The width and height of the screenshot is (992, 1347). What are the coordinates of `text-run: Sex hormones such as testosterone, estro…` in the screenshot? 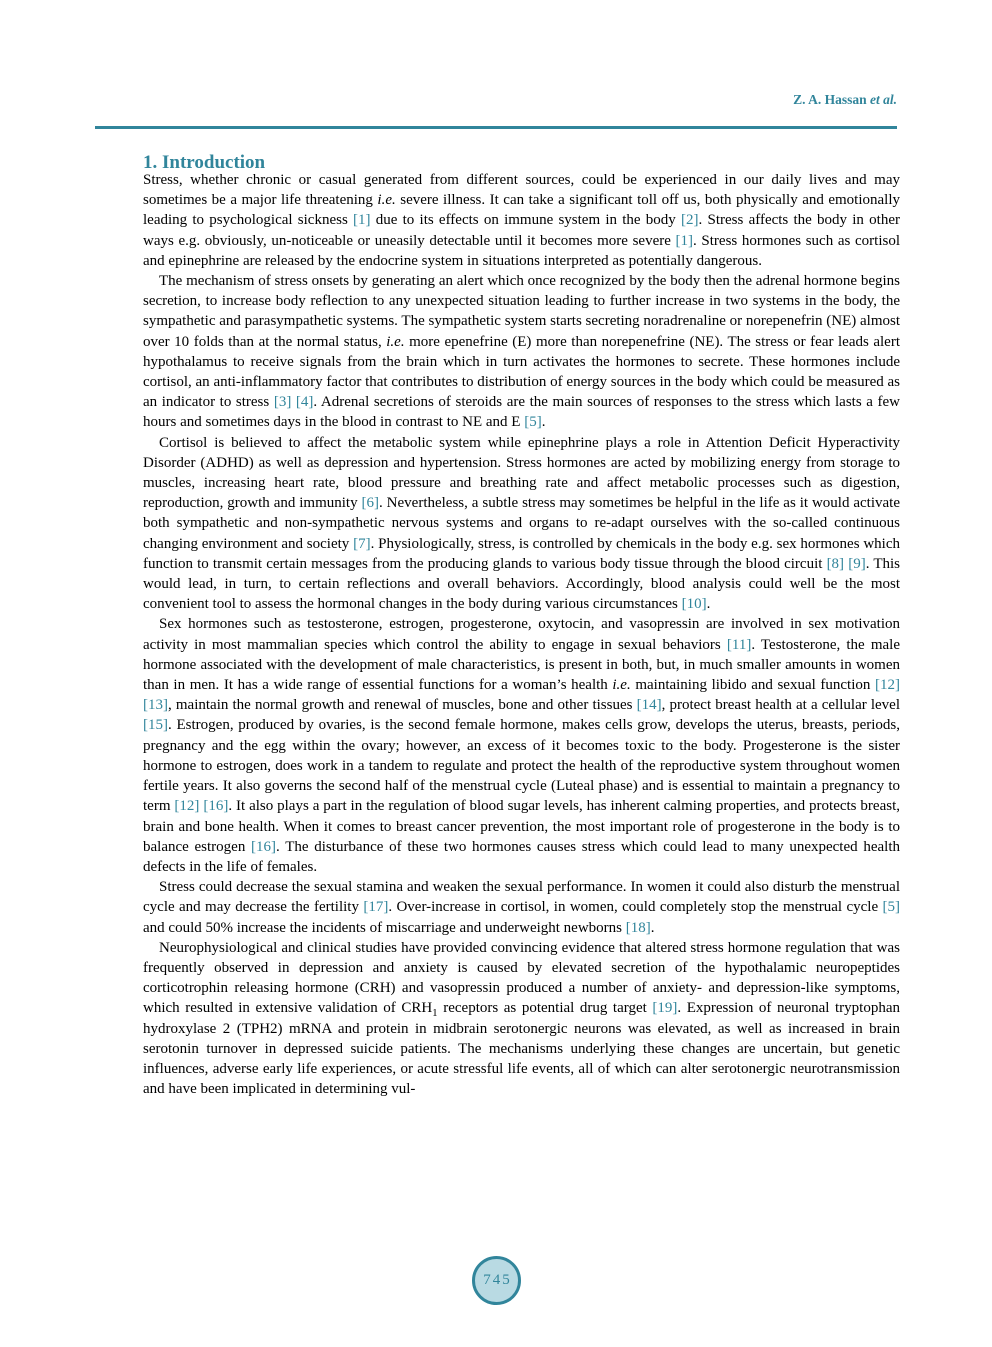 It's located at (521, 634).